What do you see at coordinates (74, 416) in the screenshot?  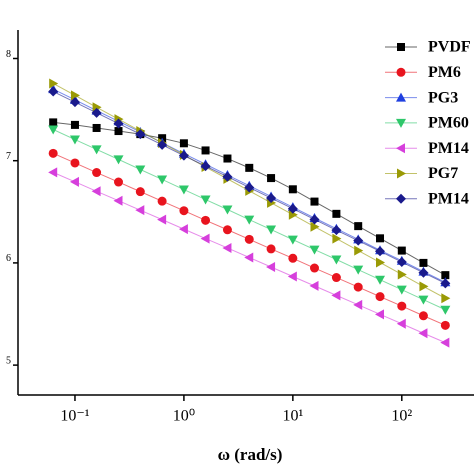 I see `x-tick-label: 10⁻¹` at bounding box center [74, 416].